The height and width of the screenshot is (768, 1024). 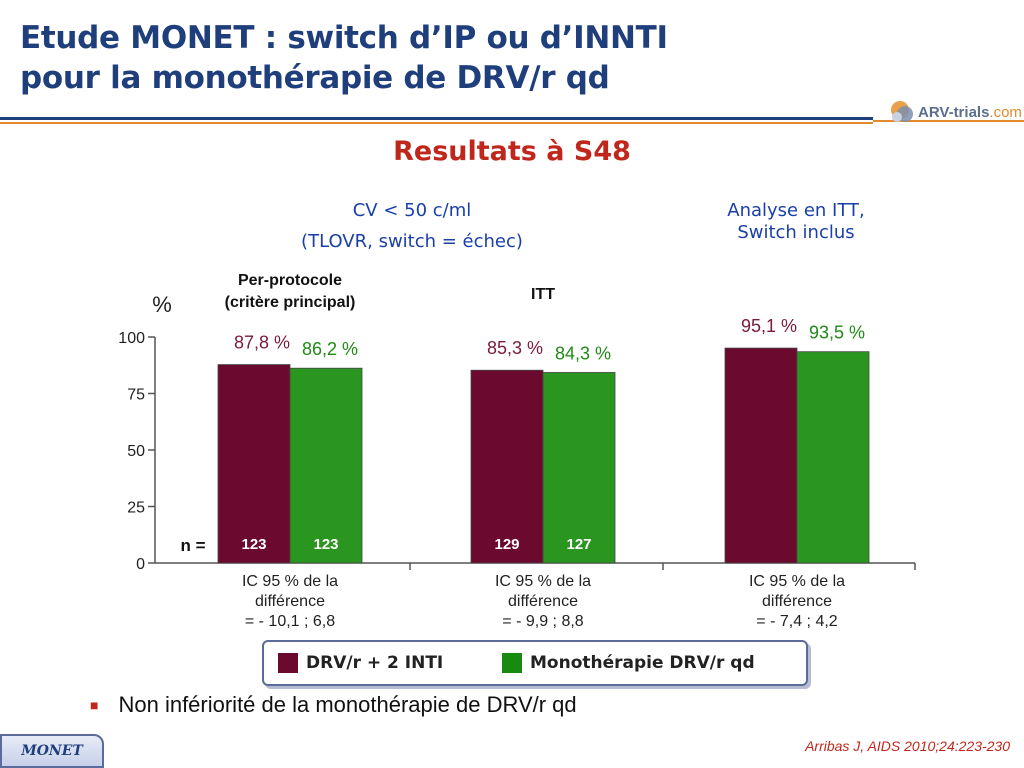 I want to click on itt-switch-line-2: Switch inclus, so click(x=796, y=232).